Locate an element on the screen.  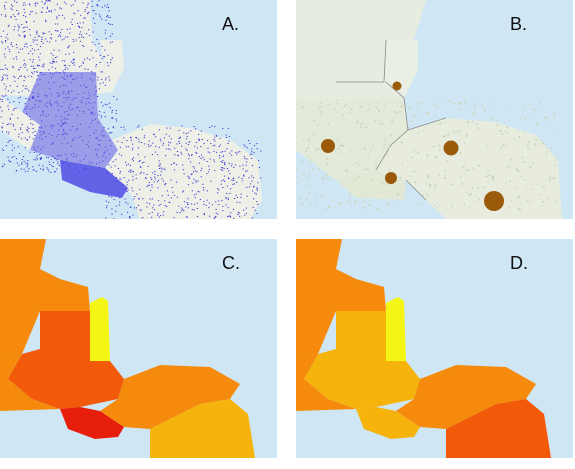
land-honduras-nicaragua is located at coordinates (183, 171).